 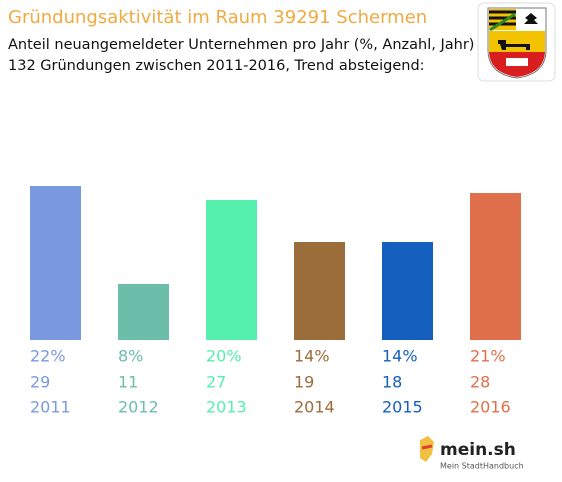 What do you see at coordinates (490, 407) in the screenshot?
I see `x-tick-label: 2016` at bounding box center [490, 407].